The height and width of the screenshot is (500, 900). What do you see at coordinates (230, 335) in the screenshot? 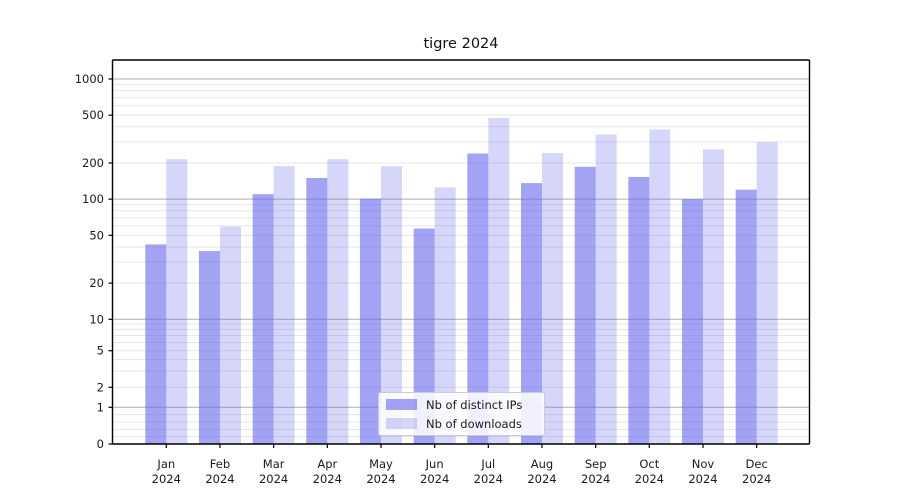
I see `bar-downloads-feb` at bounding box center [230, 335].